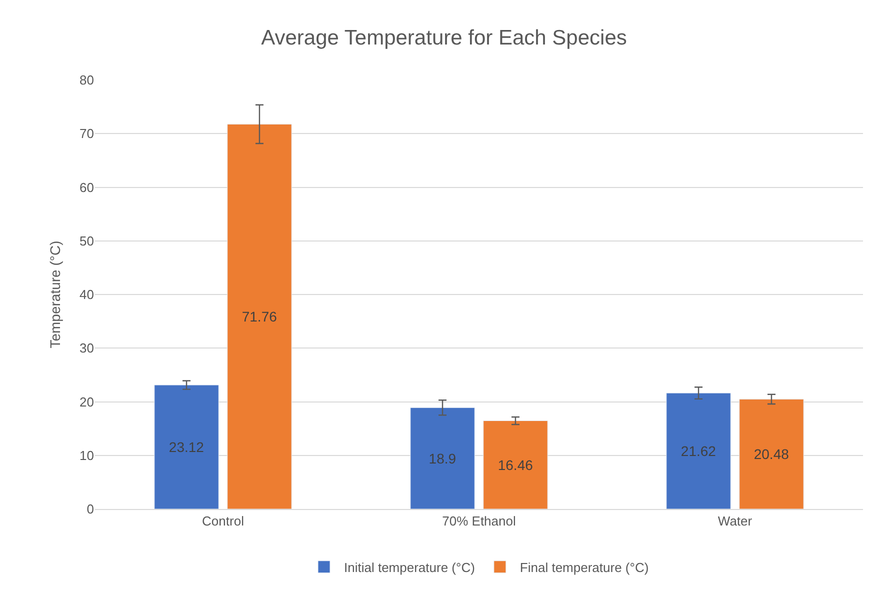 The image size is (888, 594). What do you see at coordinates (87, 455) in the screenshot?
I see `y-tick-label: 10` at bounding box center [87, 455].